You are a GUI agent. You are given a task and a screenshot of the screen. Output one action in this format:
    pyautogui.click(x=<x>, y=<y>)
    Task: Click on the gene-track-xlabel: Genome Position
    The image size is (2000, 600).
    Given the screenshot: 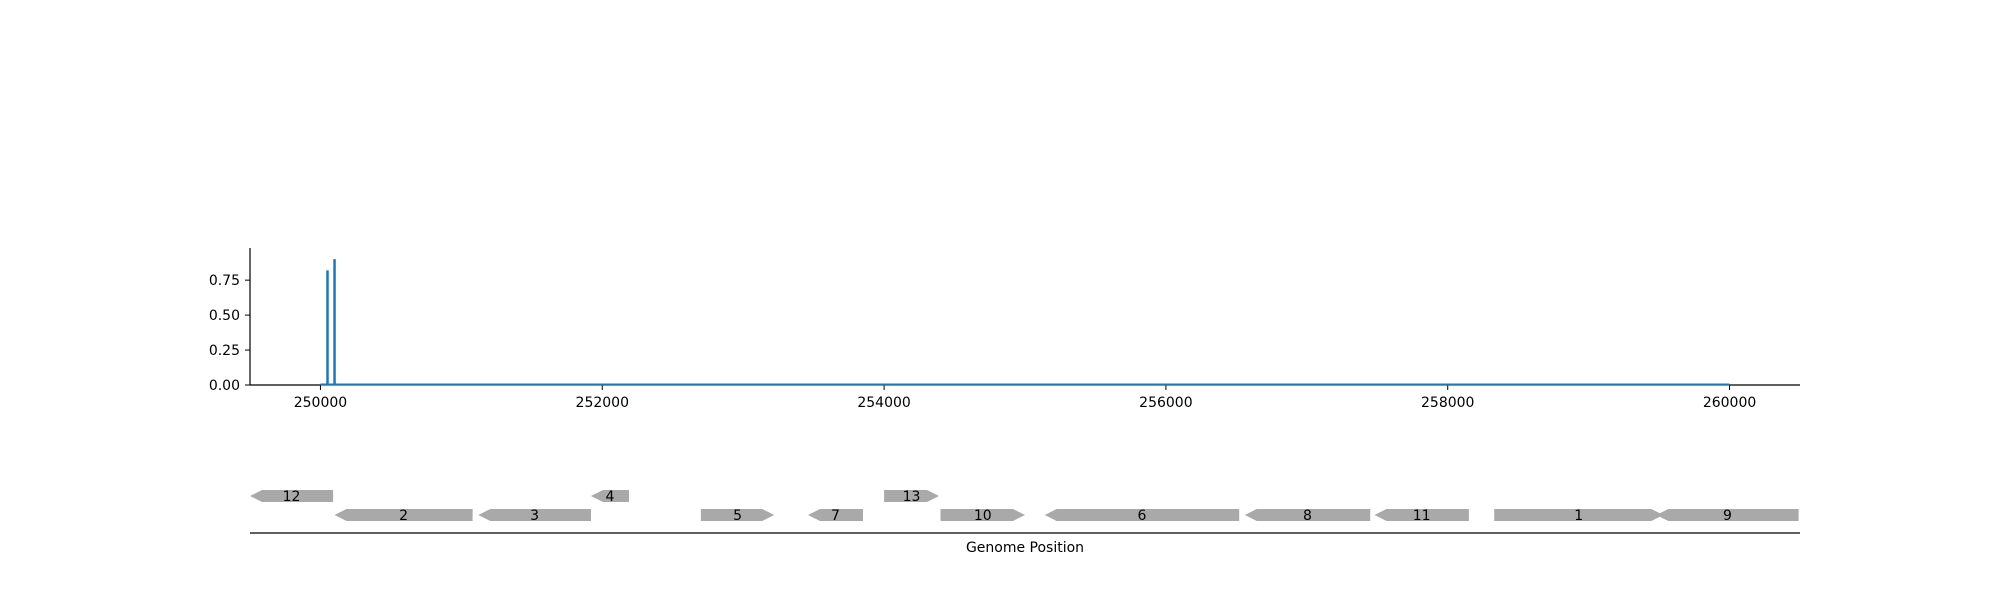 What is the action you would take?
    pyautogui.click(x=1025, y=548)
    